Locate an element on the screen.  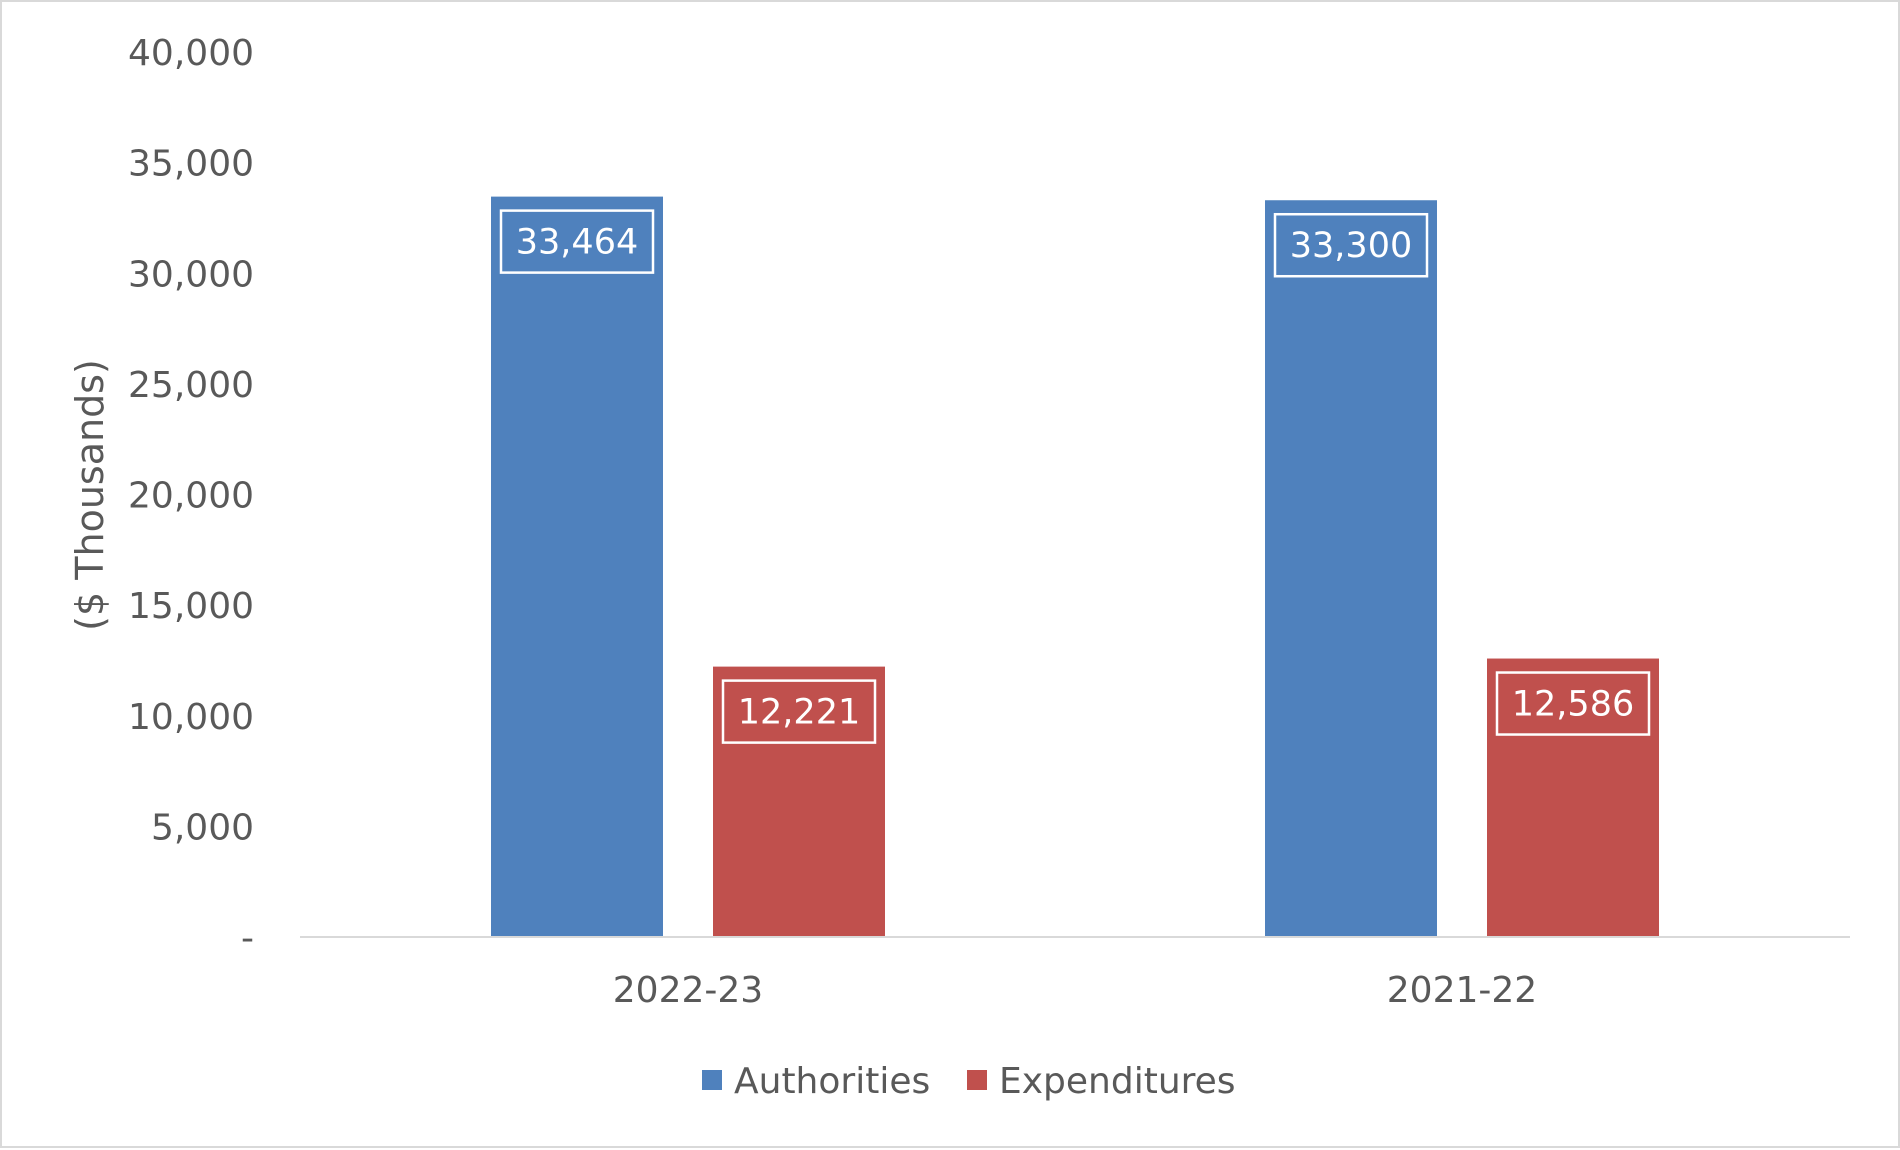
y-tick-label: 20,000 is located at coordinates (191, 496).